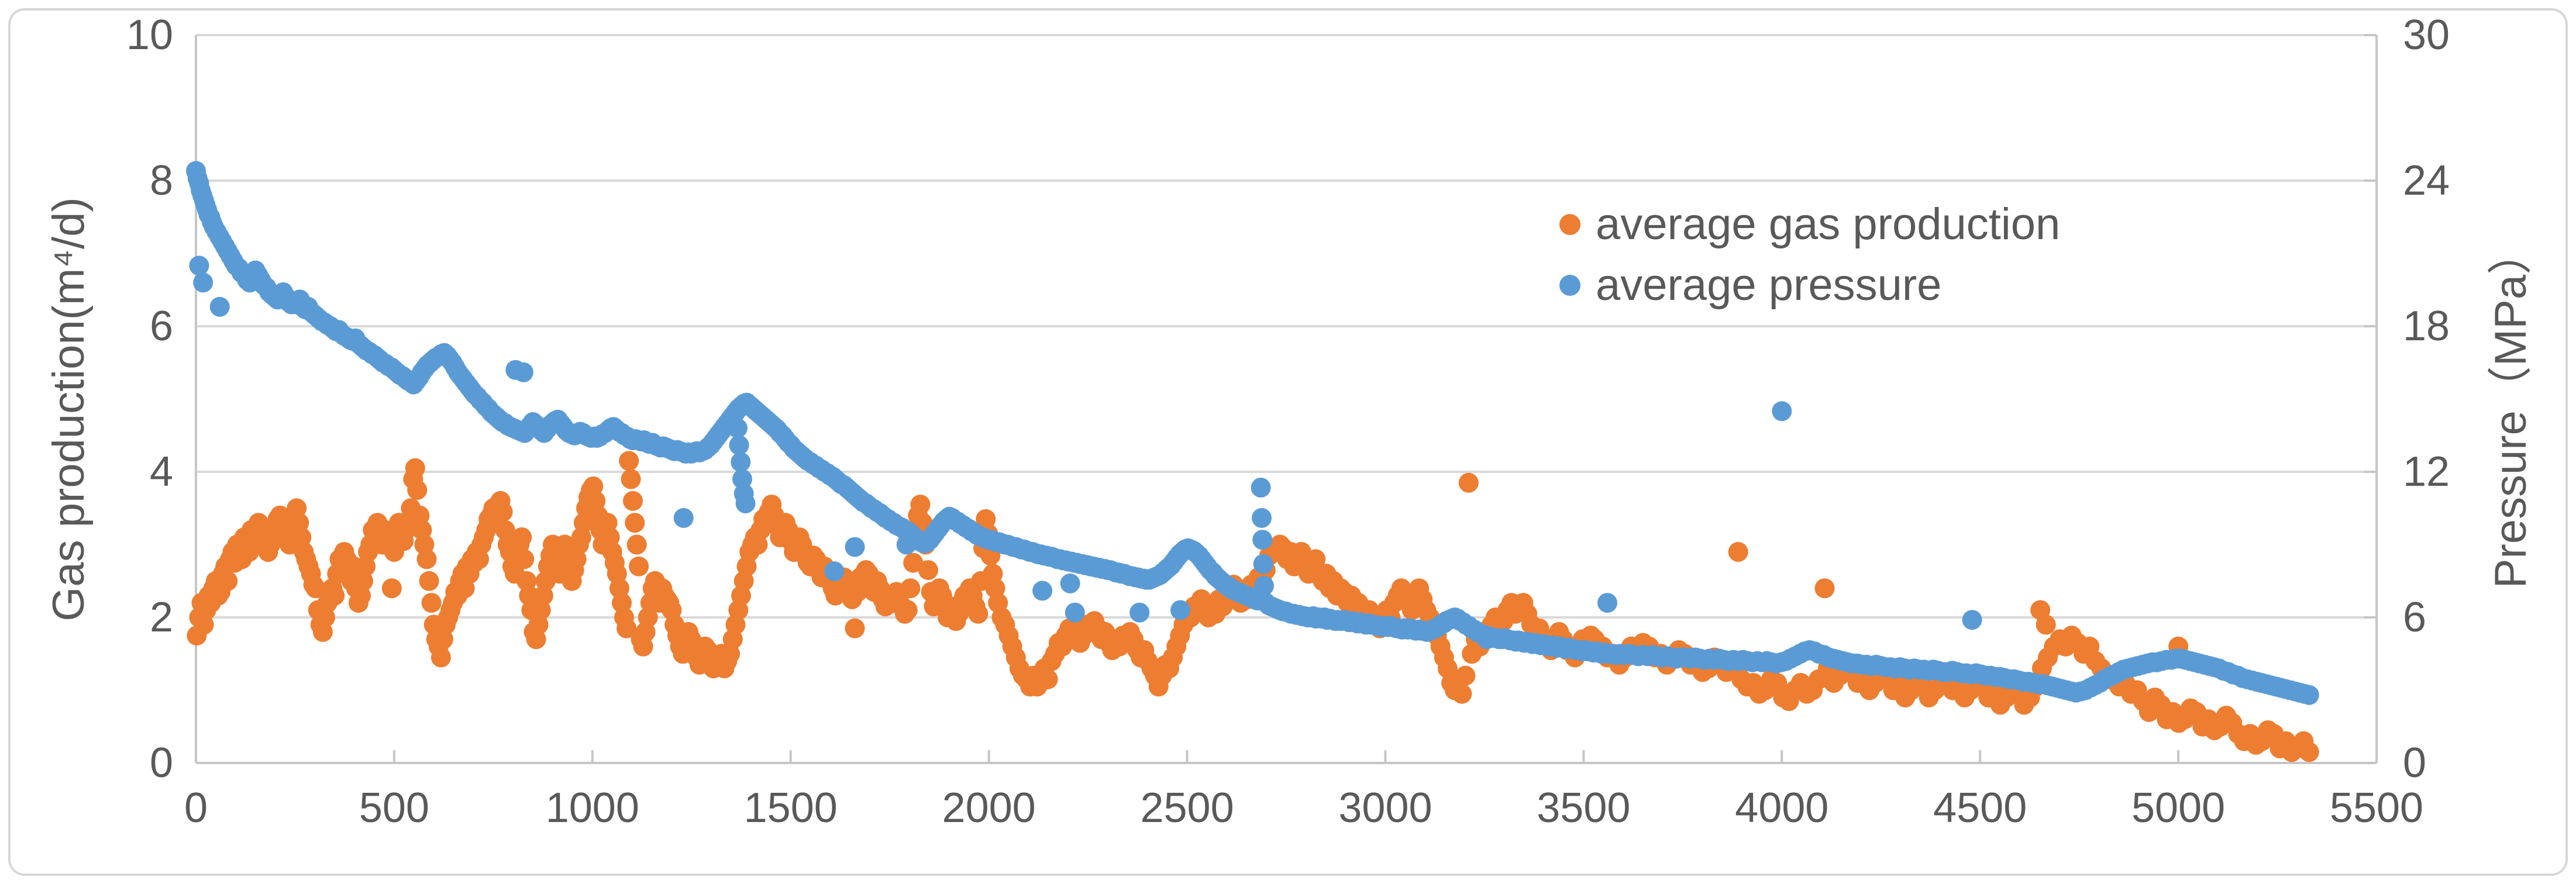 This screenshot has height=884, width=2576. Describe the element at coordinates (592, 808) in the screenshot. I see `x-tick-label: 1000` at that location.